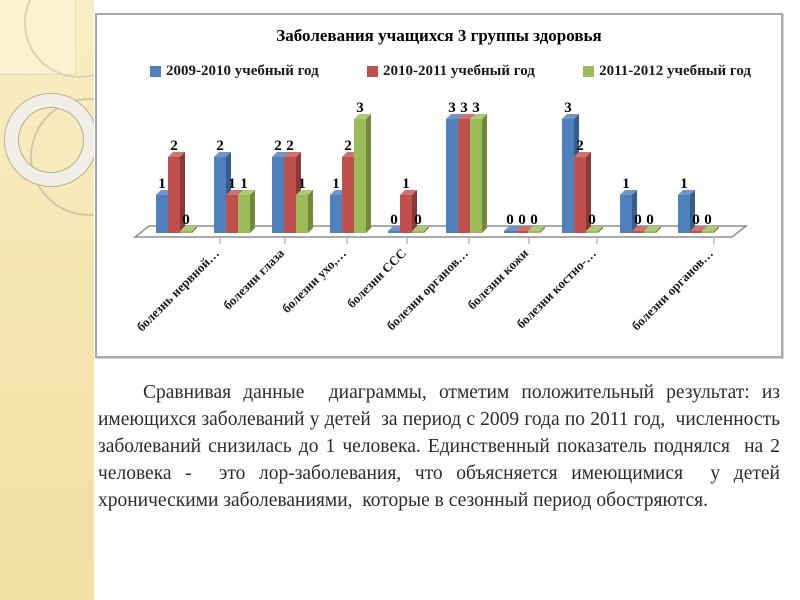  I want to click on legend-swatch-2011-2012, so click(589, 71).